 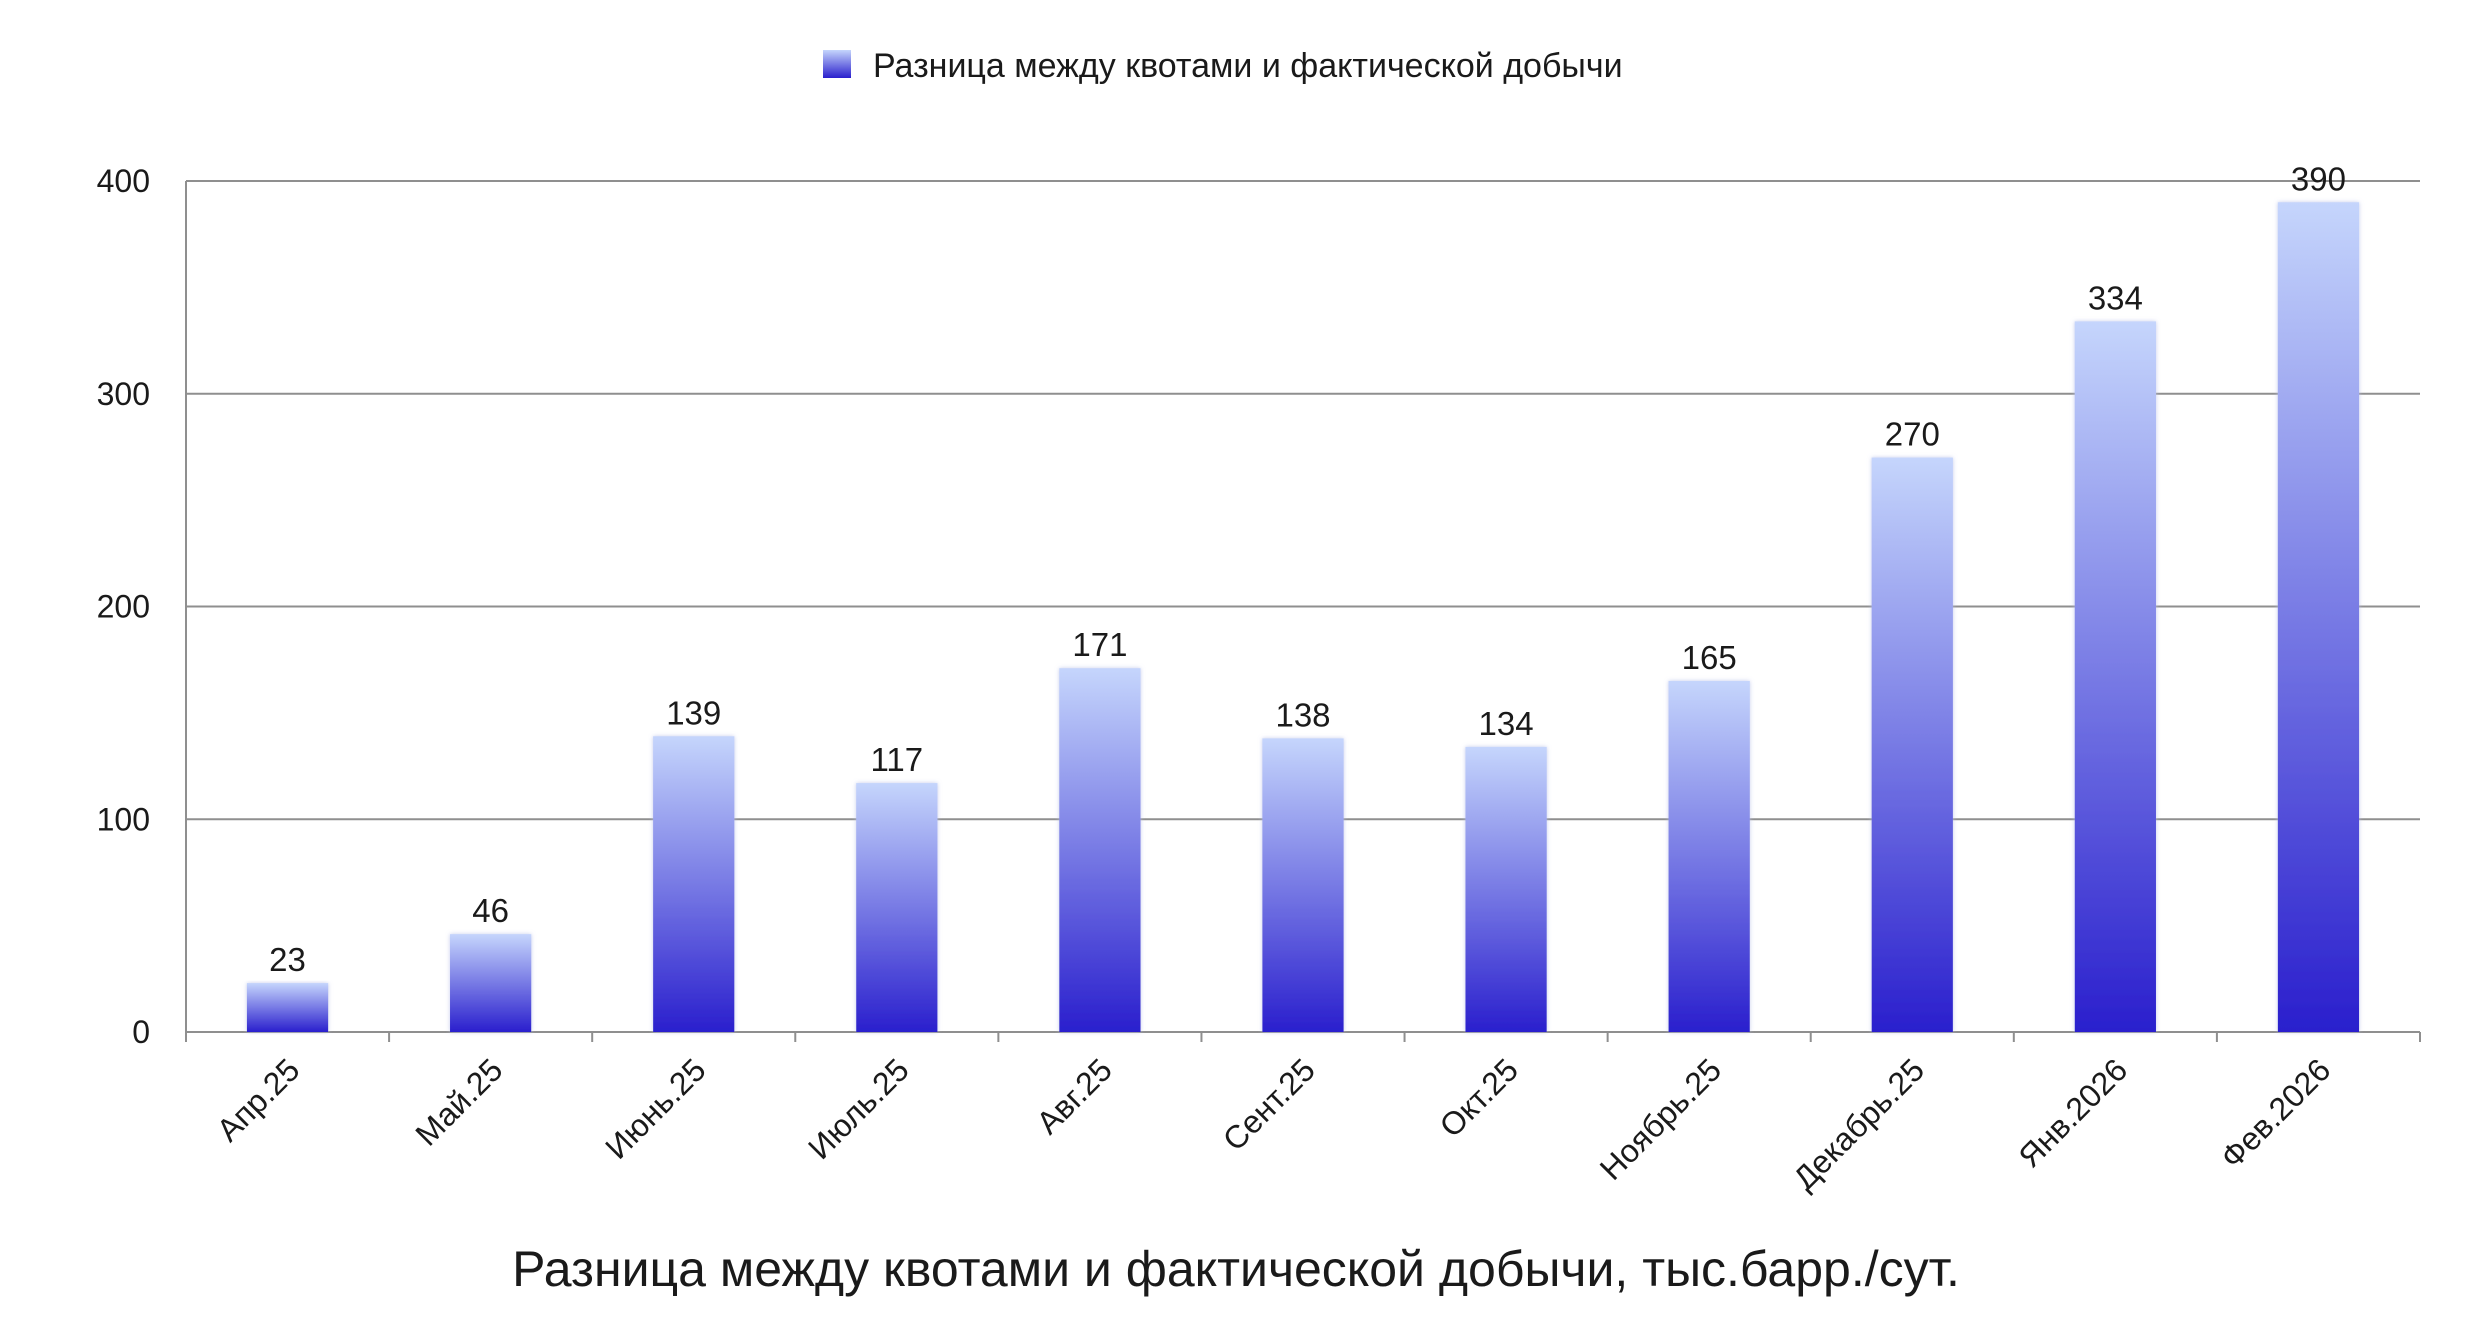 What do you see at coordinates (897, 759) in the screenshot?
I see `data-label: 117` at bounding box center [897, 759].